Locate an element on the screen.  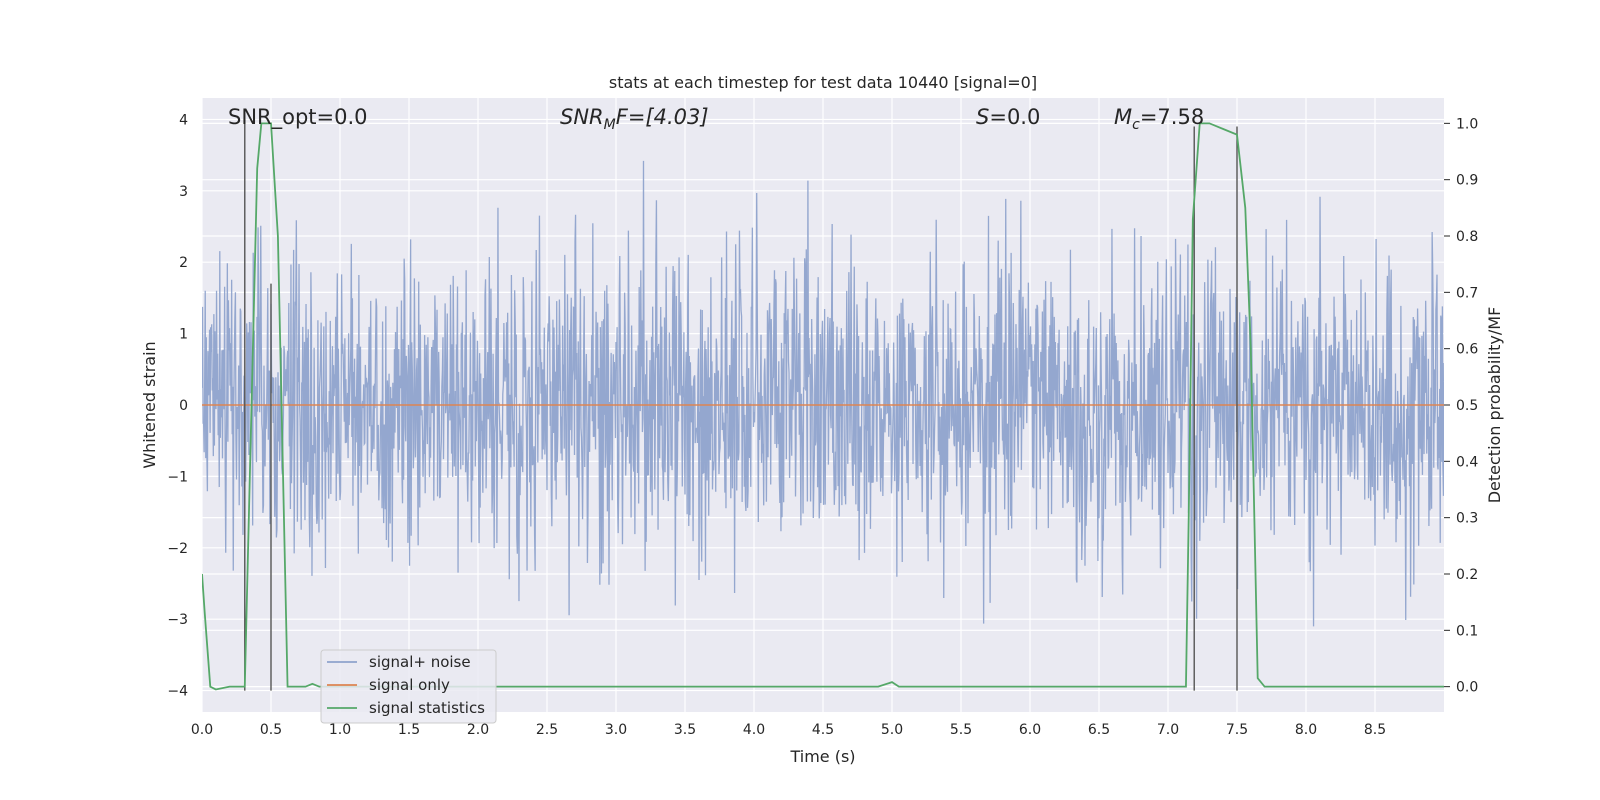
annotation-snr-mf-sub: M is located at coordinates (610, 125).